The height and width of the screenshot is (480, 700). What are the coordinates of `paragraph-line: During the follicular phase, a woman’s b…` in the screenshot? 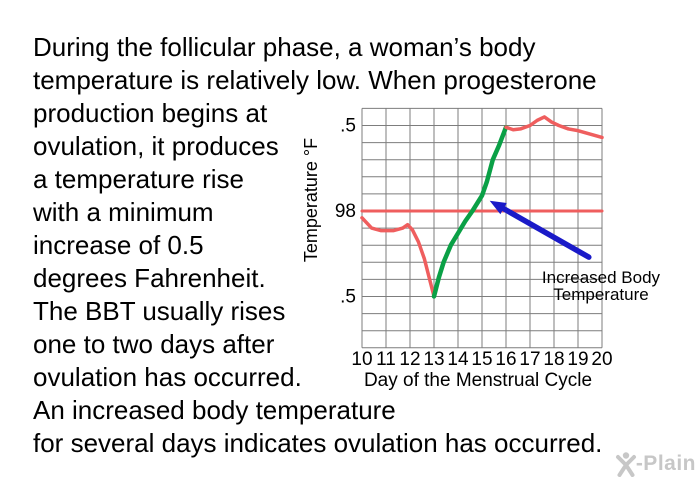 It's located at (284, 47).